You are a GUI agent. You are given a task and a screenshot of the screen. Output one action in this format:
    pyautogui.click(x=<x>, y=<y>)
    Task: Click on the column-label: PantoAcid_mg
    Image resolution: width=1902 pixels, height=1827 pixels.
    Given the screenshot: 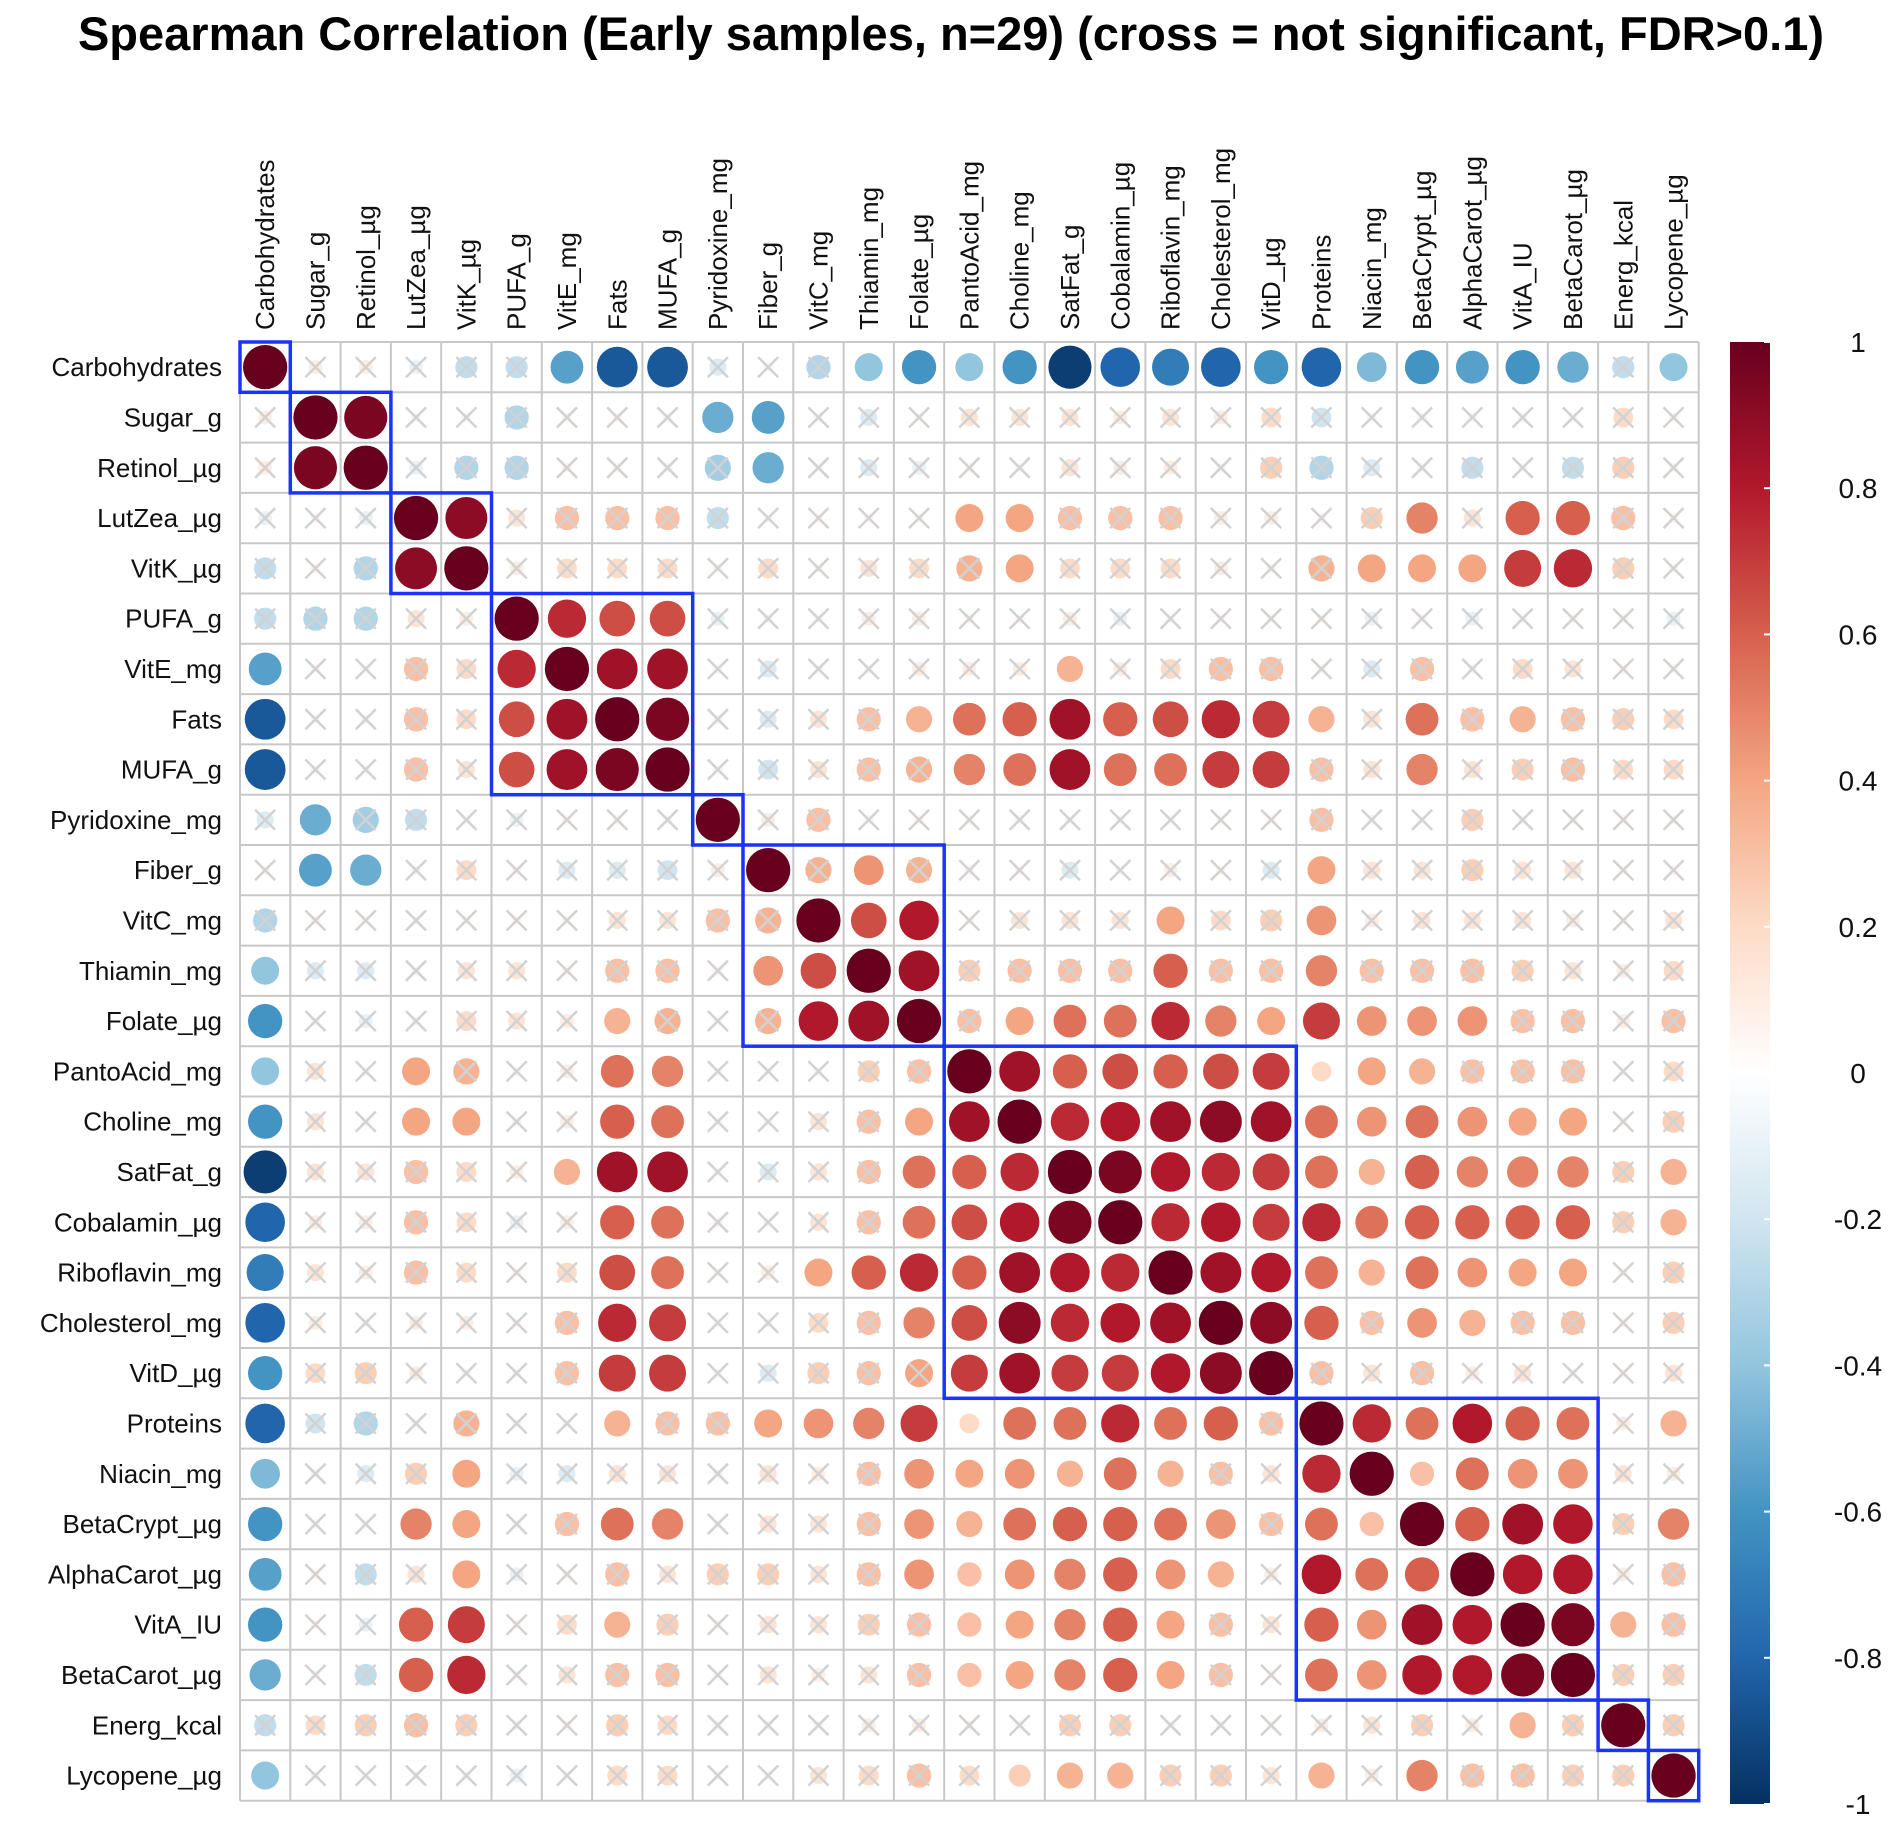 What is the action you would take?
    pyautogui.click(x=969, y=245)
    